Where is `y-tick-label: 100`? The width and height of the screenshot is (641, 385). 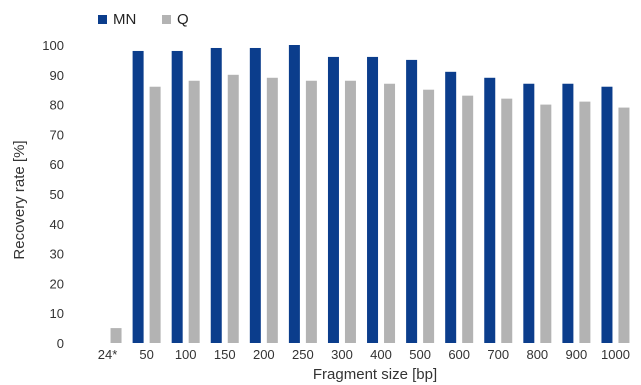 y-tick-label: 100 is located at coordinates (53, 45).